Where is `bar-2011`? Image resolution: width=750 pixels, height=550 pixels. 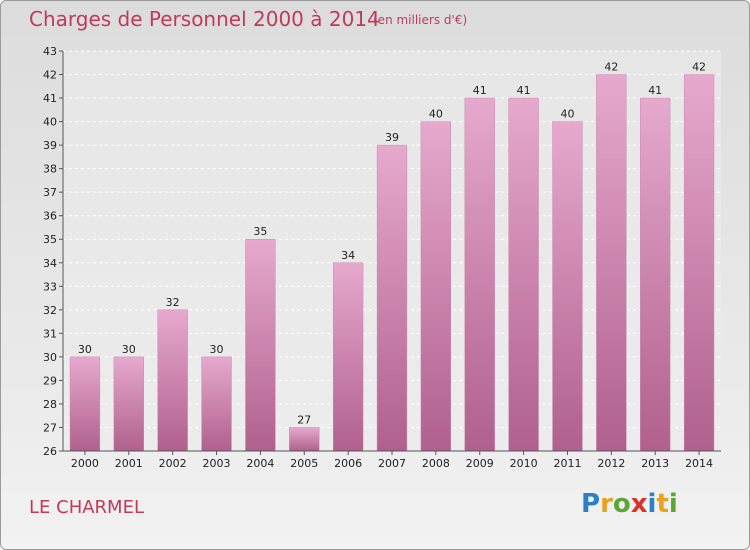 bar-2011 is located at coordinates (567, 286).